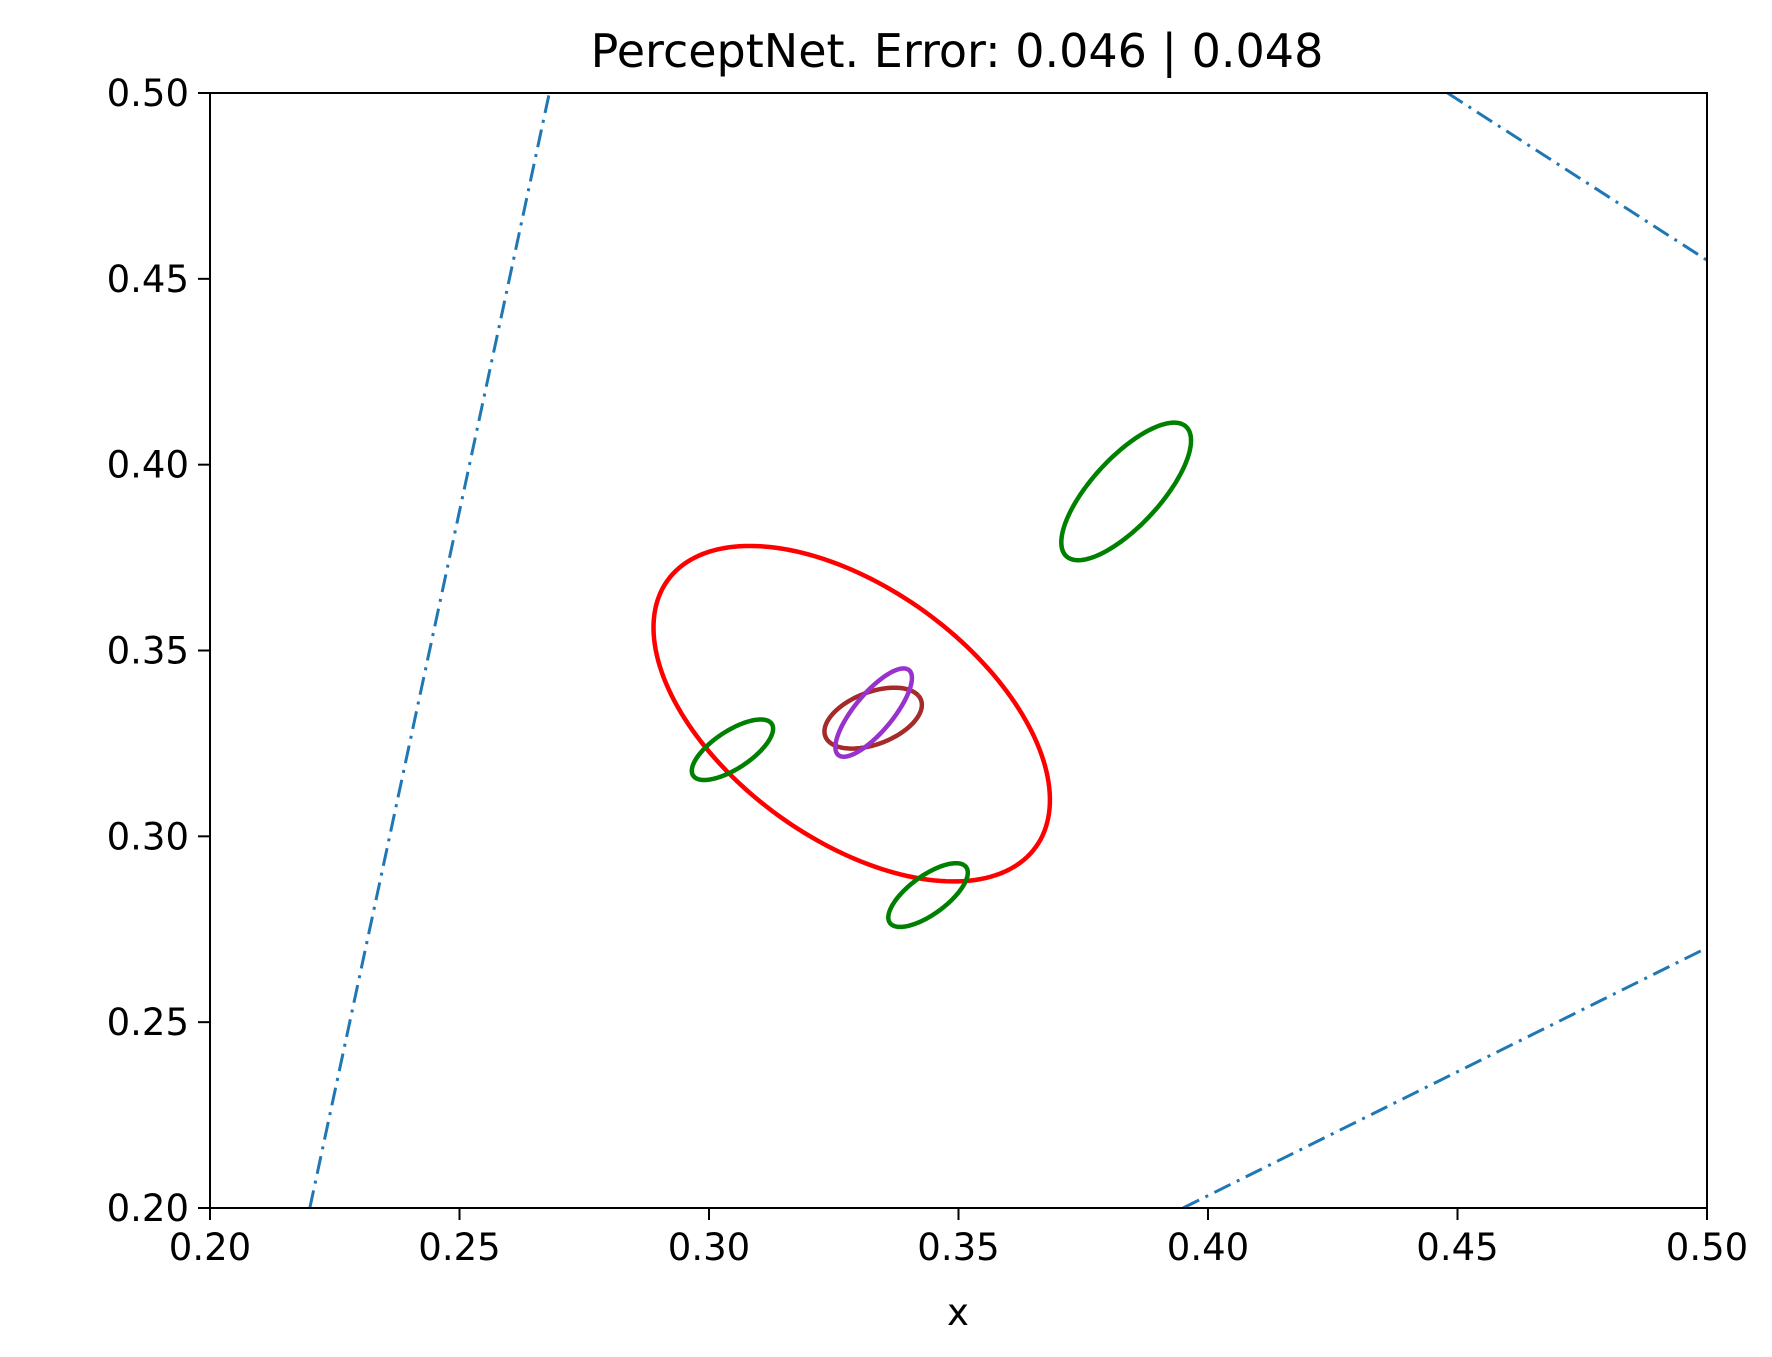 The height and width of the screenshot is (1357, 1772). What do you see at coordinates (1707, 1247) in the screenshot?
I see `x-tick-label-7: 0.50` at bounding box center [1707, 1247].